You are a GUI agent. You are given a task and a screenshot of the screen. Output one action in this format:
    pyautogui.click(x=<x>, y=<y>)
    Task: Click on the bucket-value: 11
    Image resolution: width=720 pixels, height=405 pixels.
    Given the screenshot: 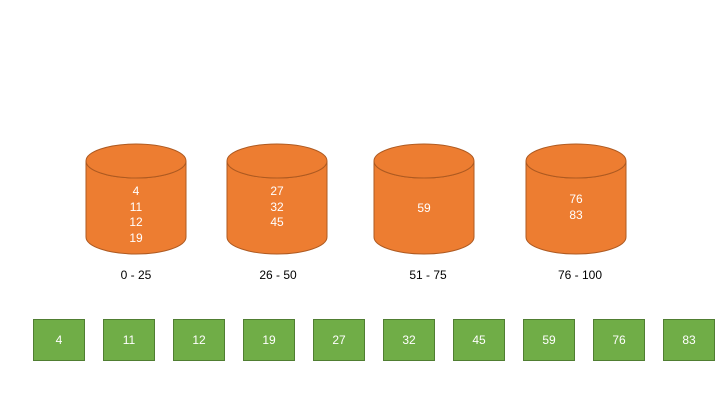 What is the action you would take?
    pyautogui.click(x=136, y=206)
    